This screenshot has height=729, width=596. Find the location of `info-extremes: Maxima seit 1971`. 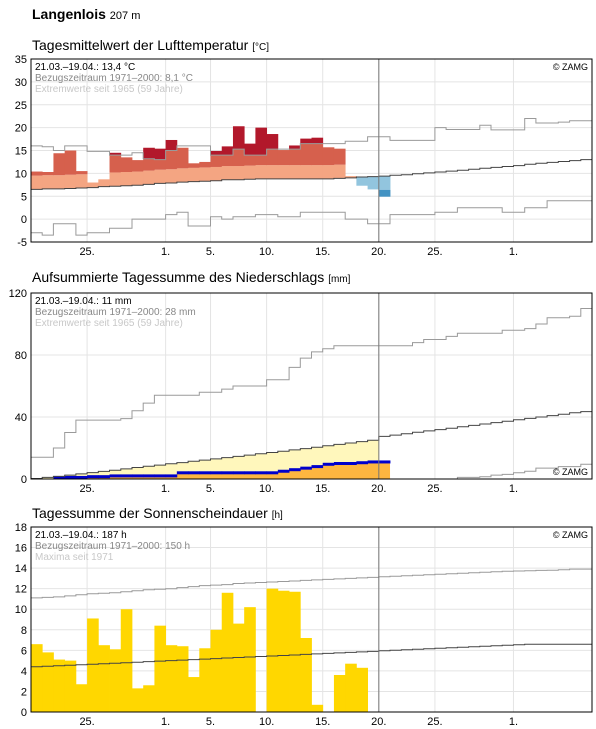

info-extremes: Maxima seit 1971 is located at coordinates (74, 557).